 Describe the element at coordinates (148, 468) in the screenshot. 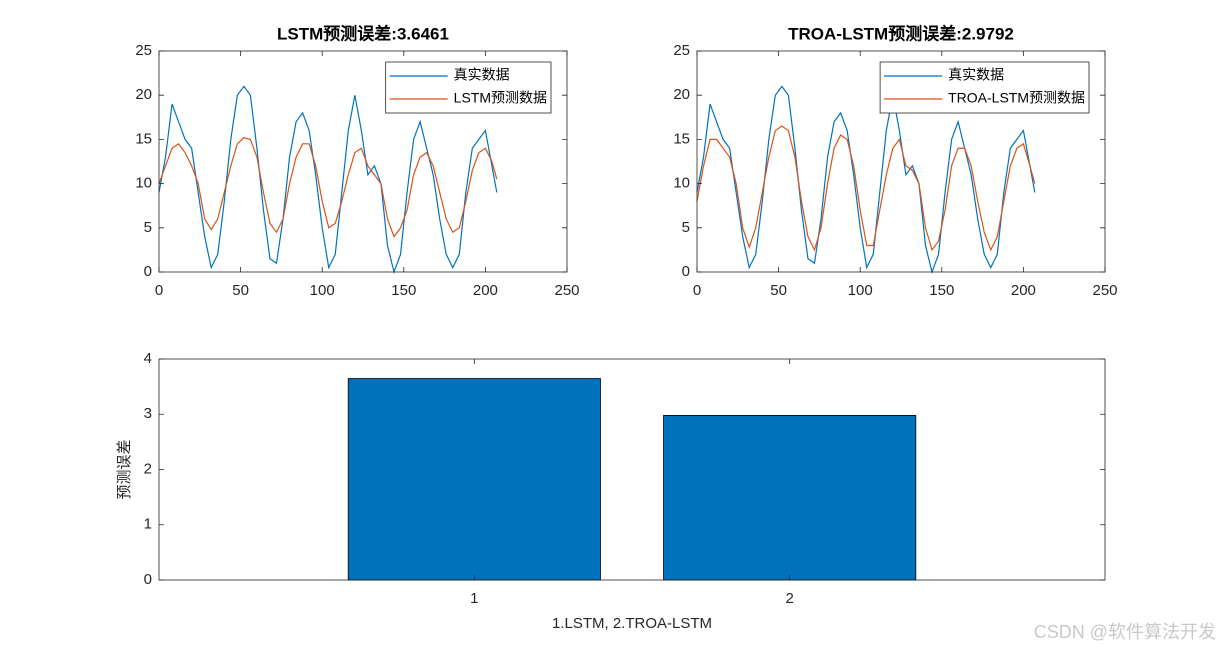

I see `y-tick-label: 2` at that location.